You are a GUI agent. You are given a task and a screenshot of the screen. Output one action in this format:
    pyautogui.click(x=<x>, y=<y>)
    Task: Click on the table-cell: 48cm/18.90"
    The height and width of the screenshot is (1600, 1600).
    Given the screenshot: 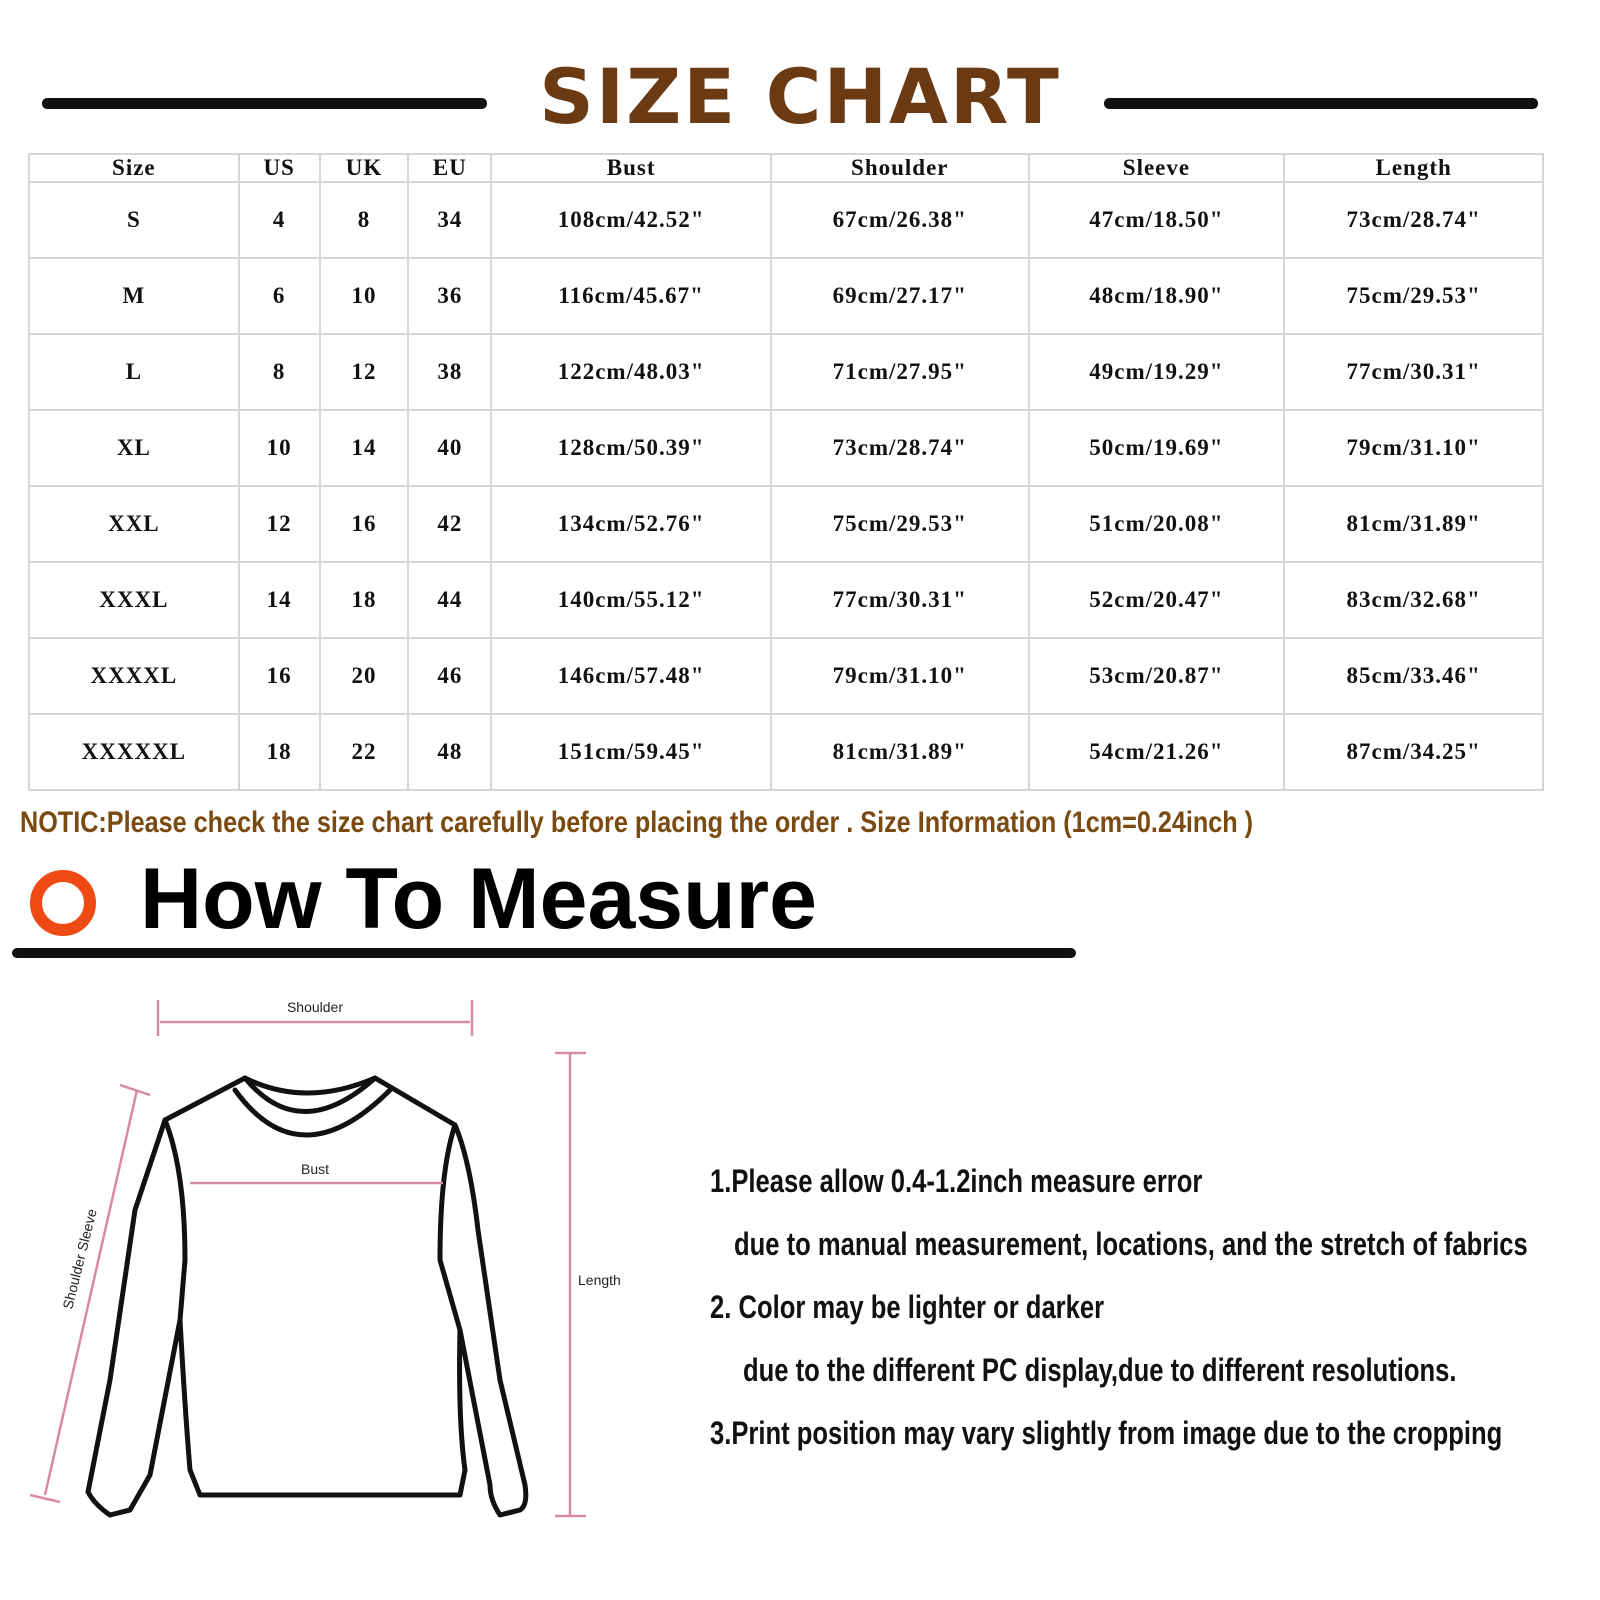 What is the action you would take?
    pyautogui.click(x=1156, y=296)
    